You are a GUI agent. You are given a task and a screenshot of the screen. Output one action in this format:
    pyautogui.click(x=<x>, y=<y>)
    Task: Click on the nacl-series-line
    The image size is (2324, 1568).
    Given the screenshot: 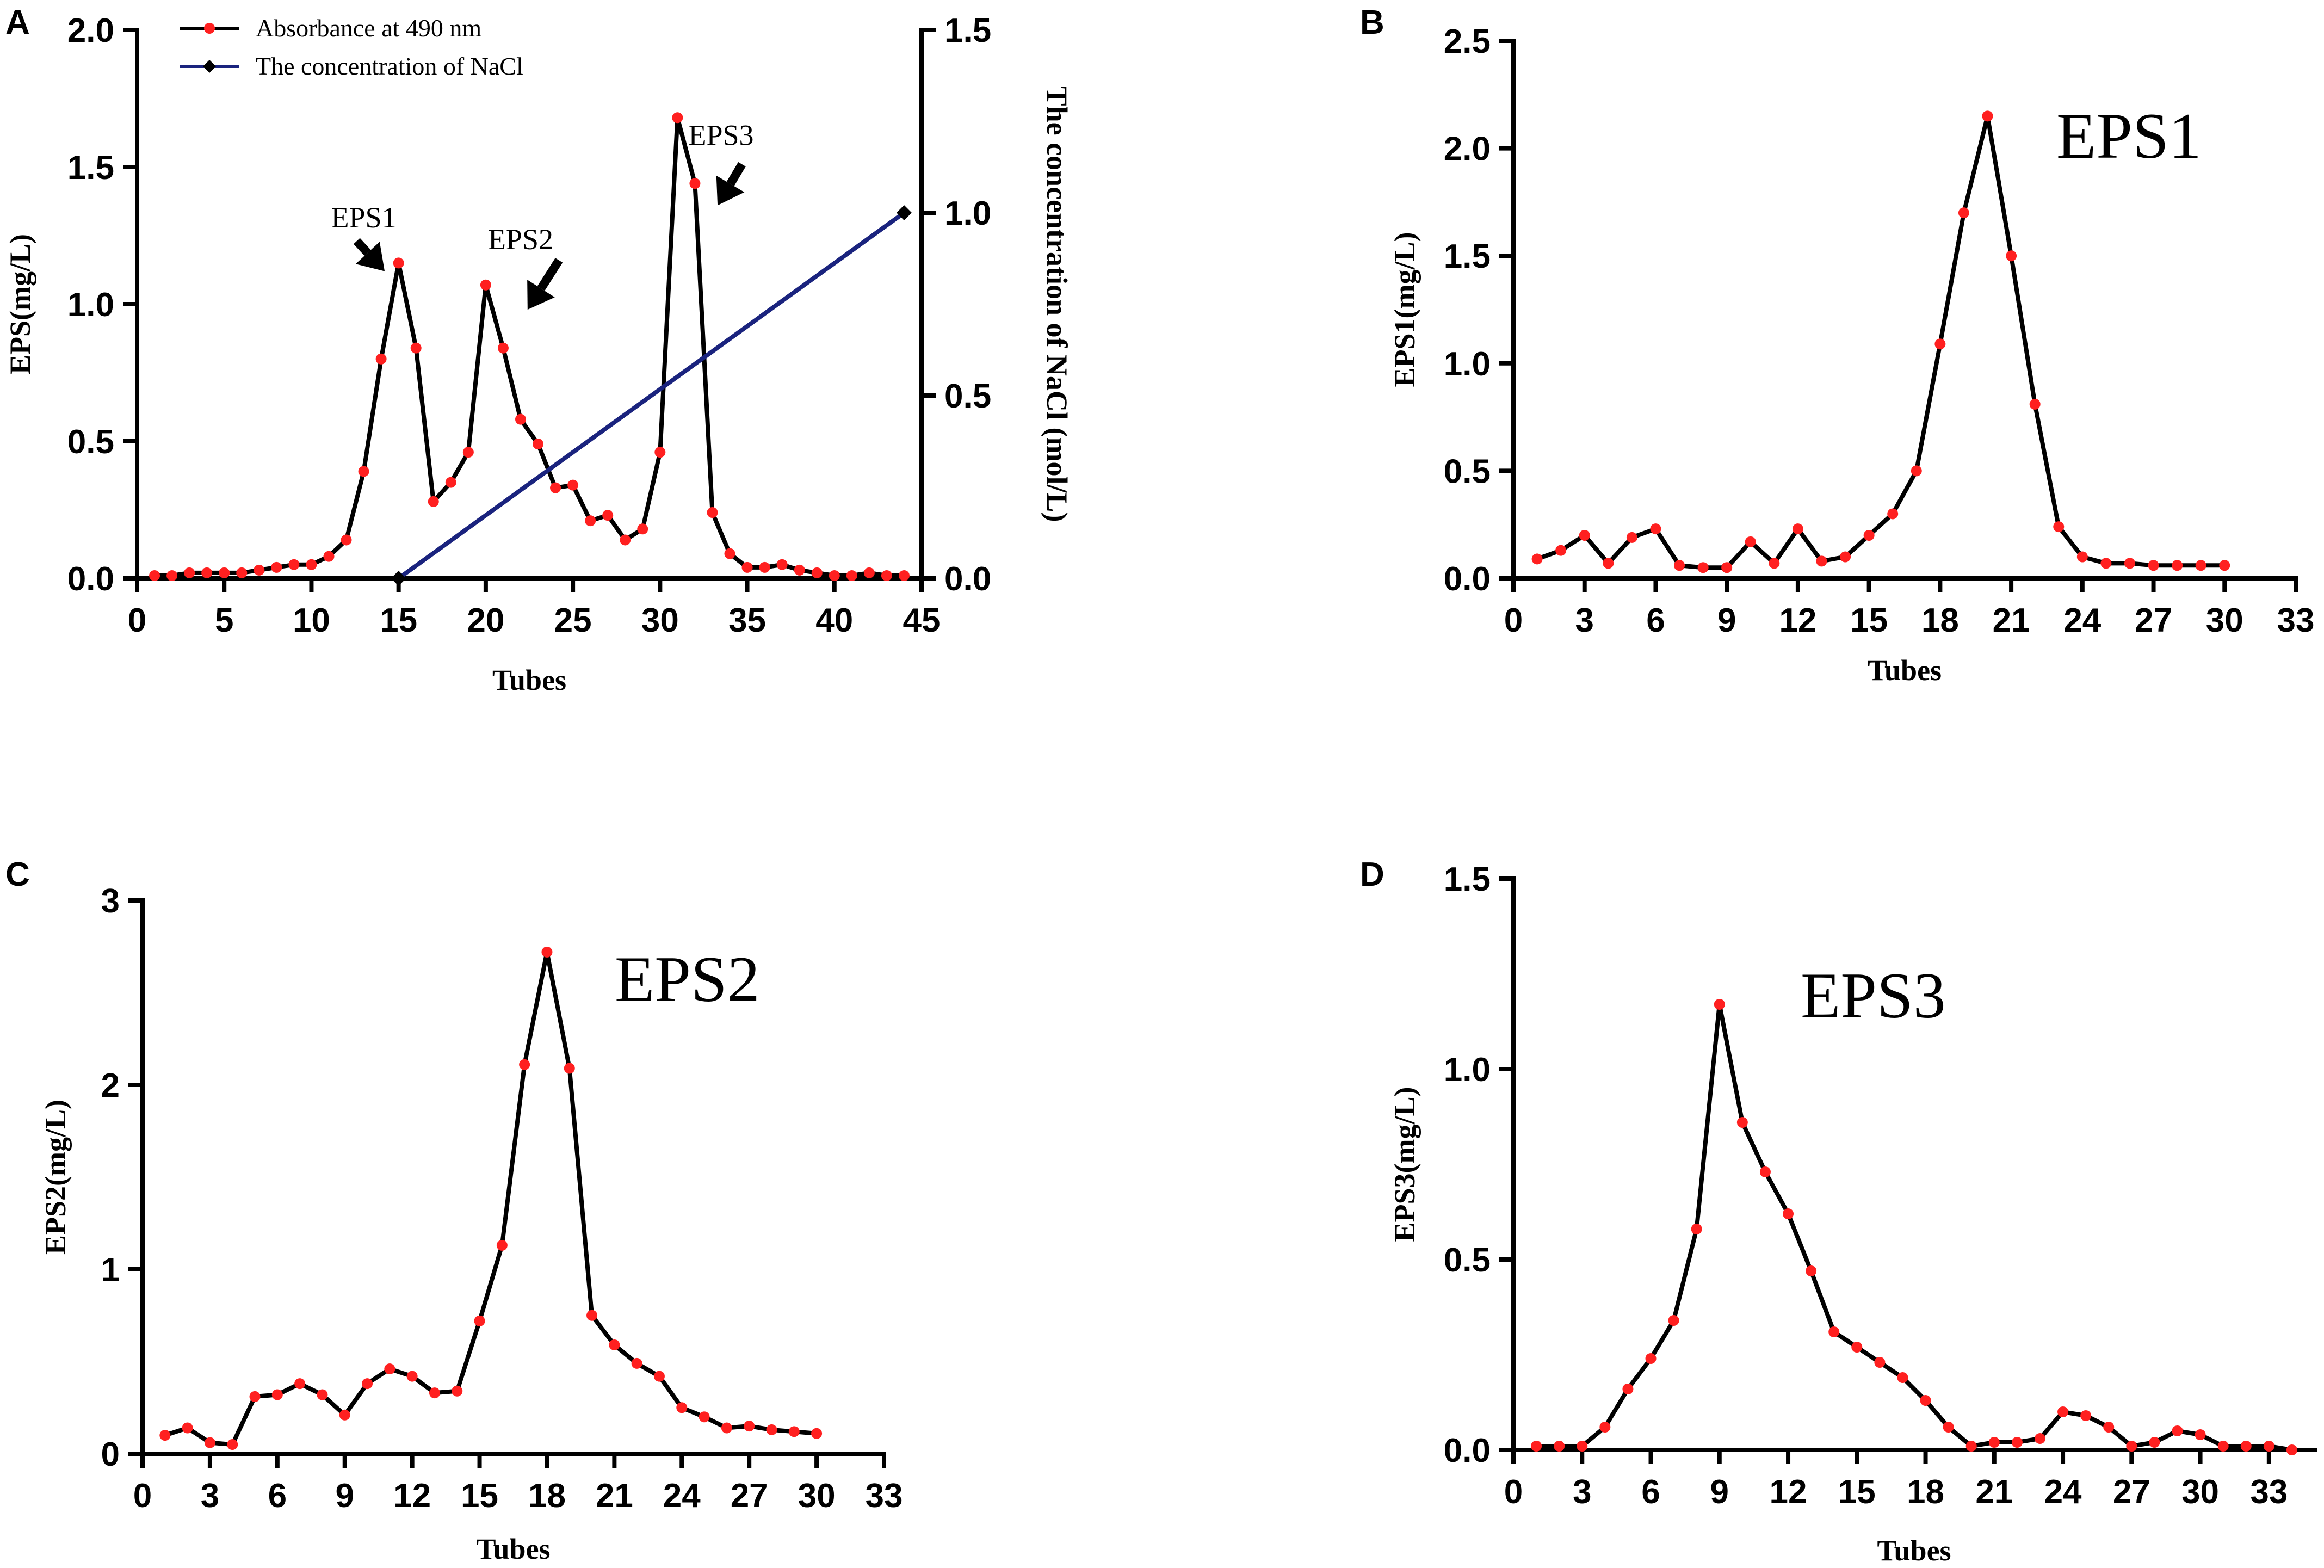 What is the action you would take?
    pyautogui.click(x=652, y=396)
    